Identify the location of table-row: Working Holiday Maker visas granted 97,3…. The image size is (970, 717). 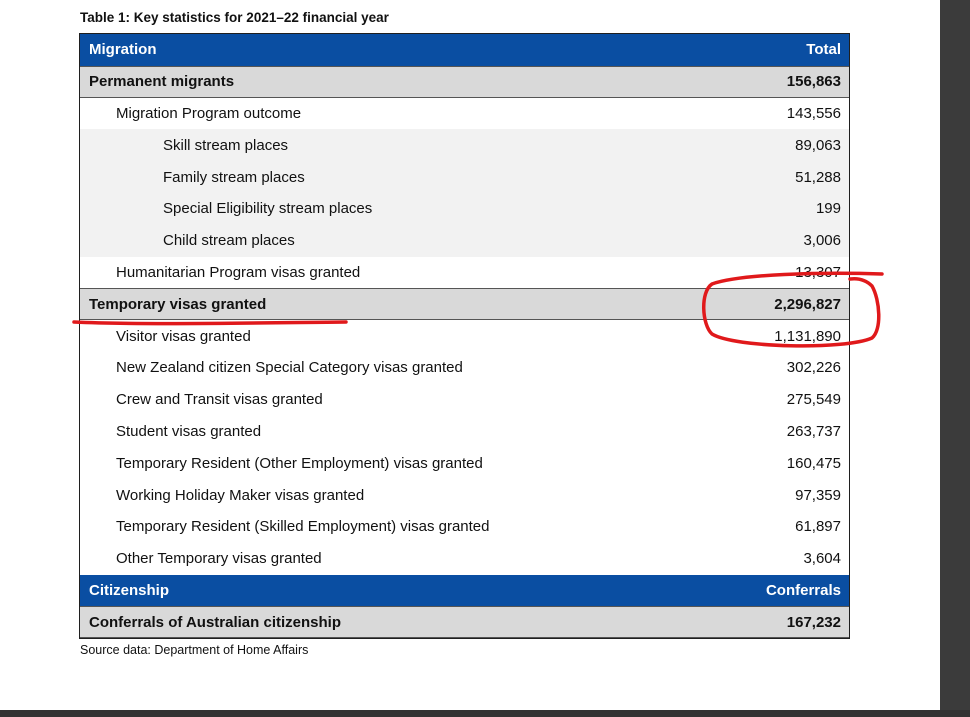
(464, 495).